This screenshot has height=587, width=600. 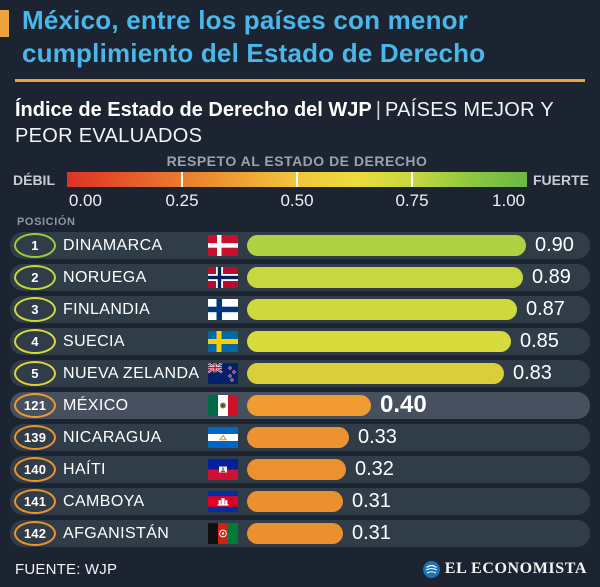 I want to click on position-badge: 140, so click(x=35, y=469).